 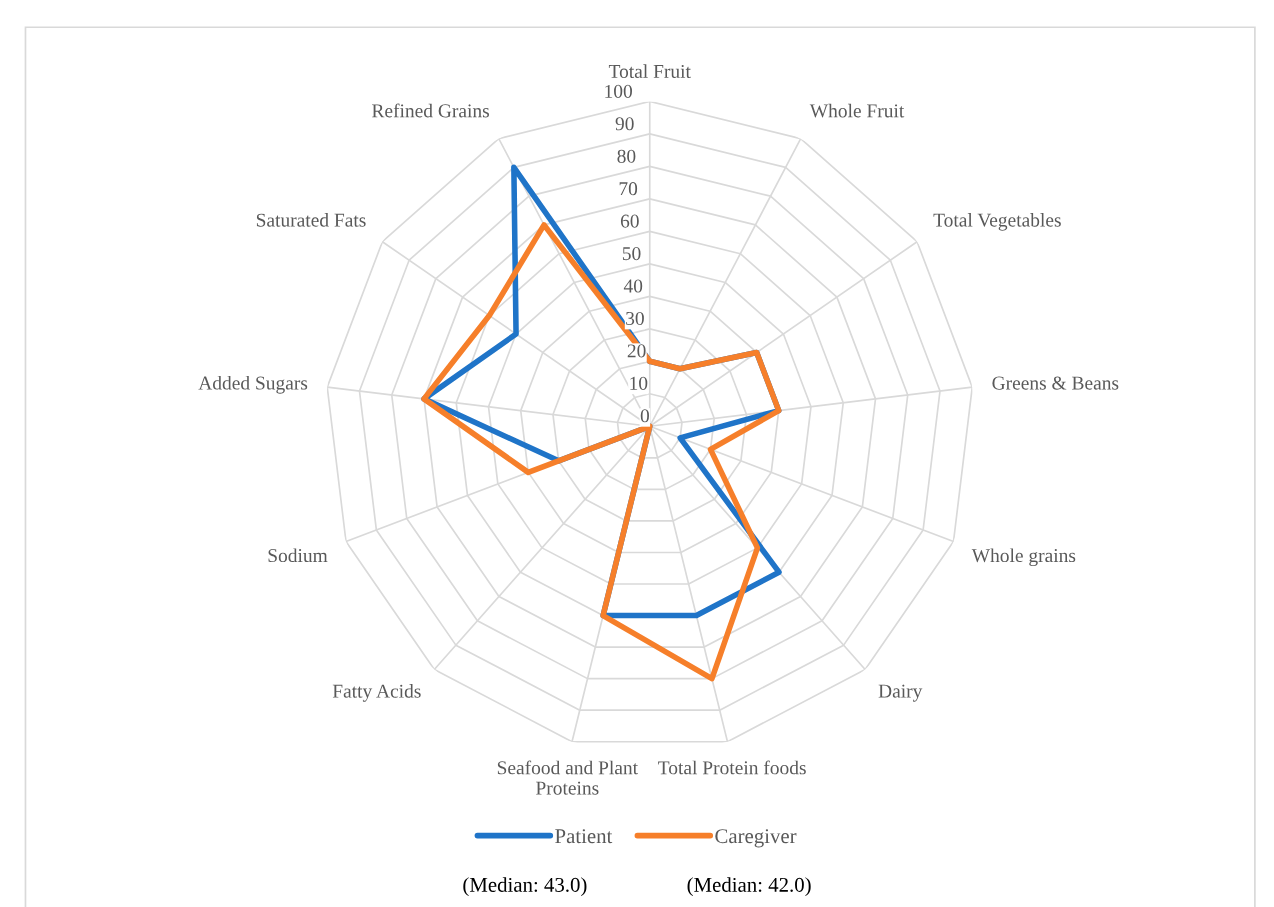 I want to click on legend-label: Caregiver, so click(x=756, y=838).